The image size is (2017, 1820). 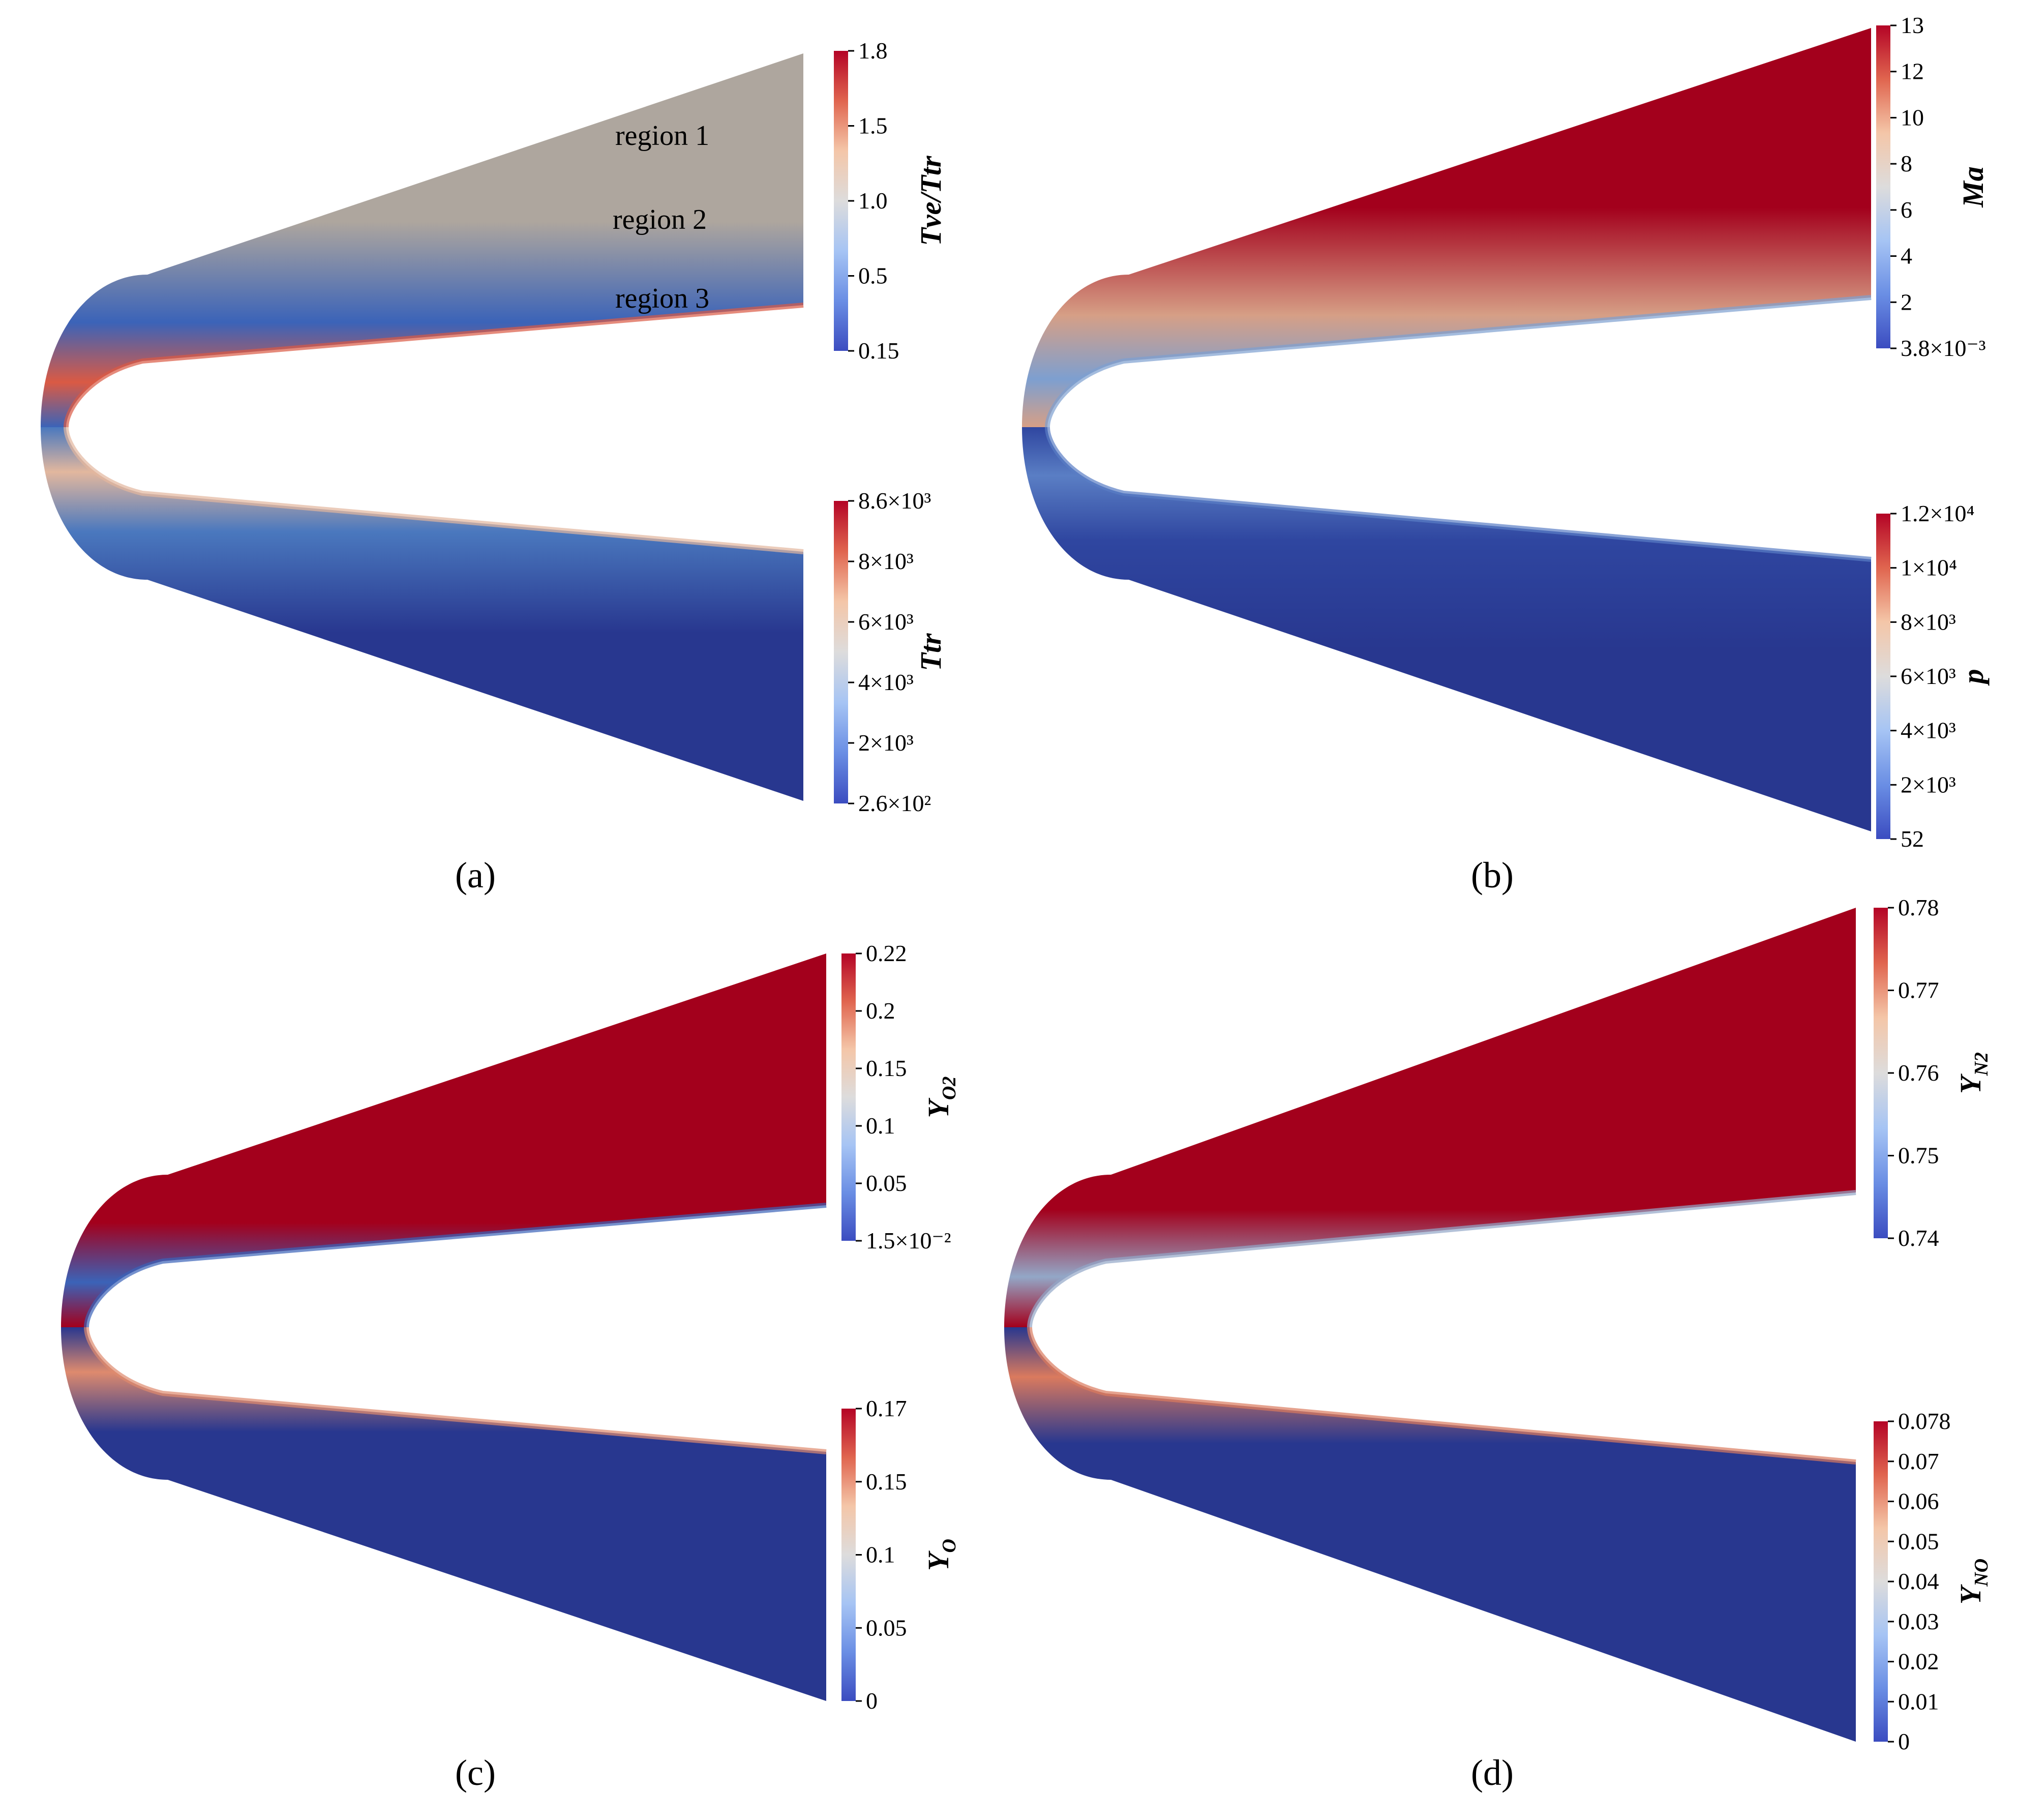 What do you see at coordinates (1918, 1156) in the screenshot?
I see `colorbar-tick-label: 0.75` at bounding box center [1918, 1156].